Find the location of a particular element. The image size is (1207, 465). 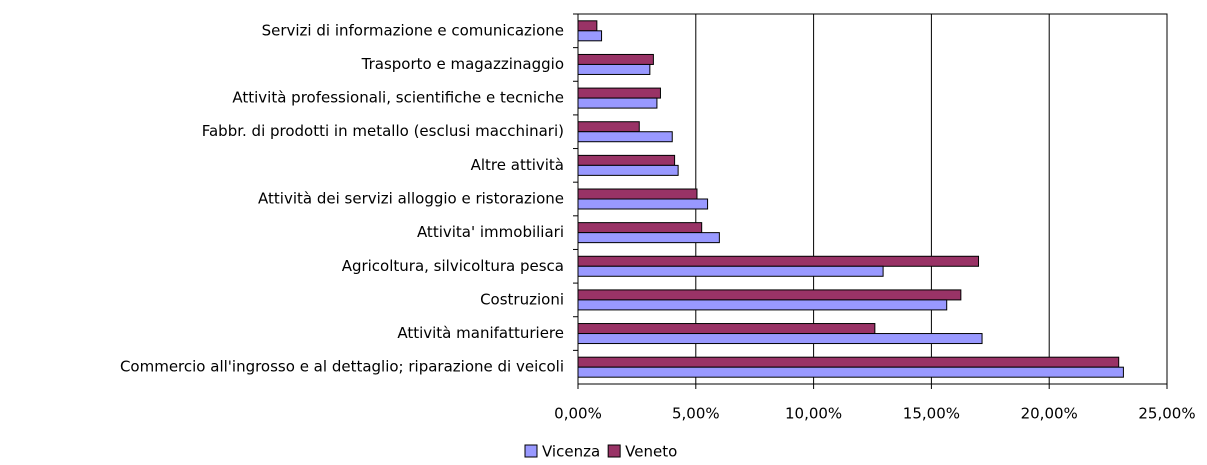

legend-label: Veneto is located at coordinates (651, 452).